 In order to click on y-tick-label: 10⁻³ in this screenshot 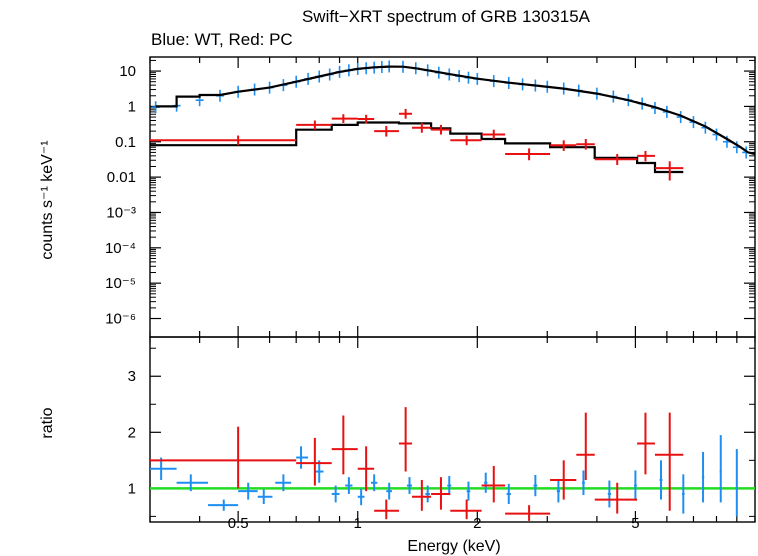, I will do `click(121, 212)`.